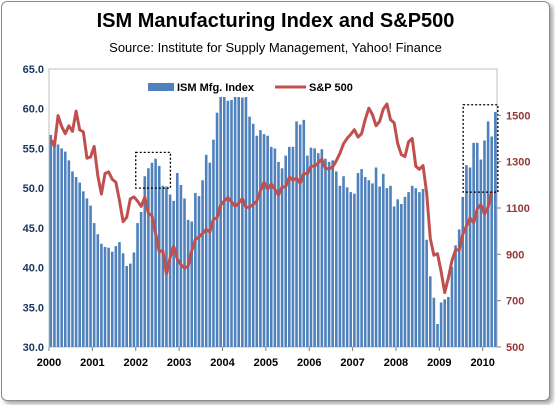 The height and width of the screenshot is (405, 555). What do you see at coordinates (216, 88) in the screenshot?
I see `legend-label-ism: ISM Mfg. Index` at bounding box center [216, 88].